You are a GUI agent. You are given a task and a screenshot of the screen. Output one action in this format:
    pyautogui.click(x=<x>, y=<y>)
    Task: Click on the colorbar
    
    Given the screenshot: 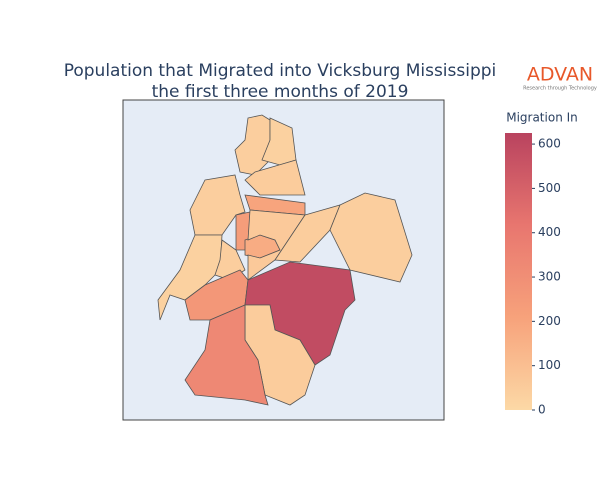 What is the action you would take?
    pyautogui.click(x=518, y=271)
    